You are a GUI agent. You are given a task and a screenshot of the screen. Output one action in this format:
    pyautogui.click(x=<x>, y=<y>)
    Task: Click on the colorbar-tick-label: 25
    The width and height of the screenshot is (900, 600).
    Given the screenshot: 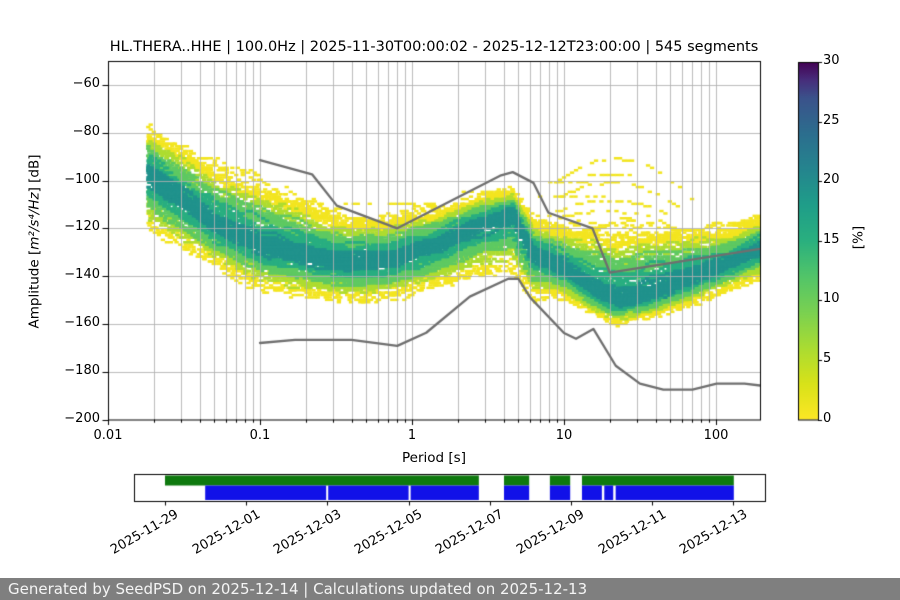 What is the action you would take?
    pyautogui.click(x=831, y=120)
    